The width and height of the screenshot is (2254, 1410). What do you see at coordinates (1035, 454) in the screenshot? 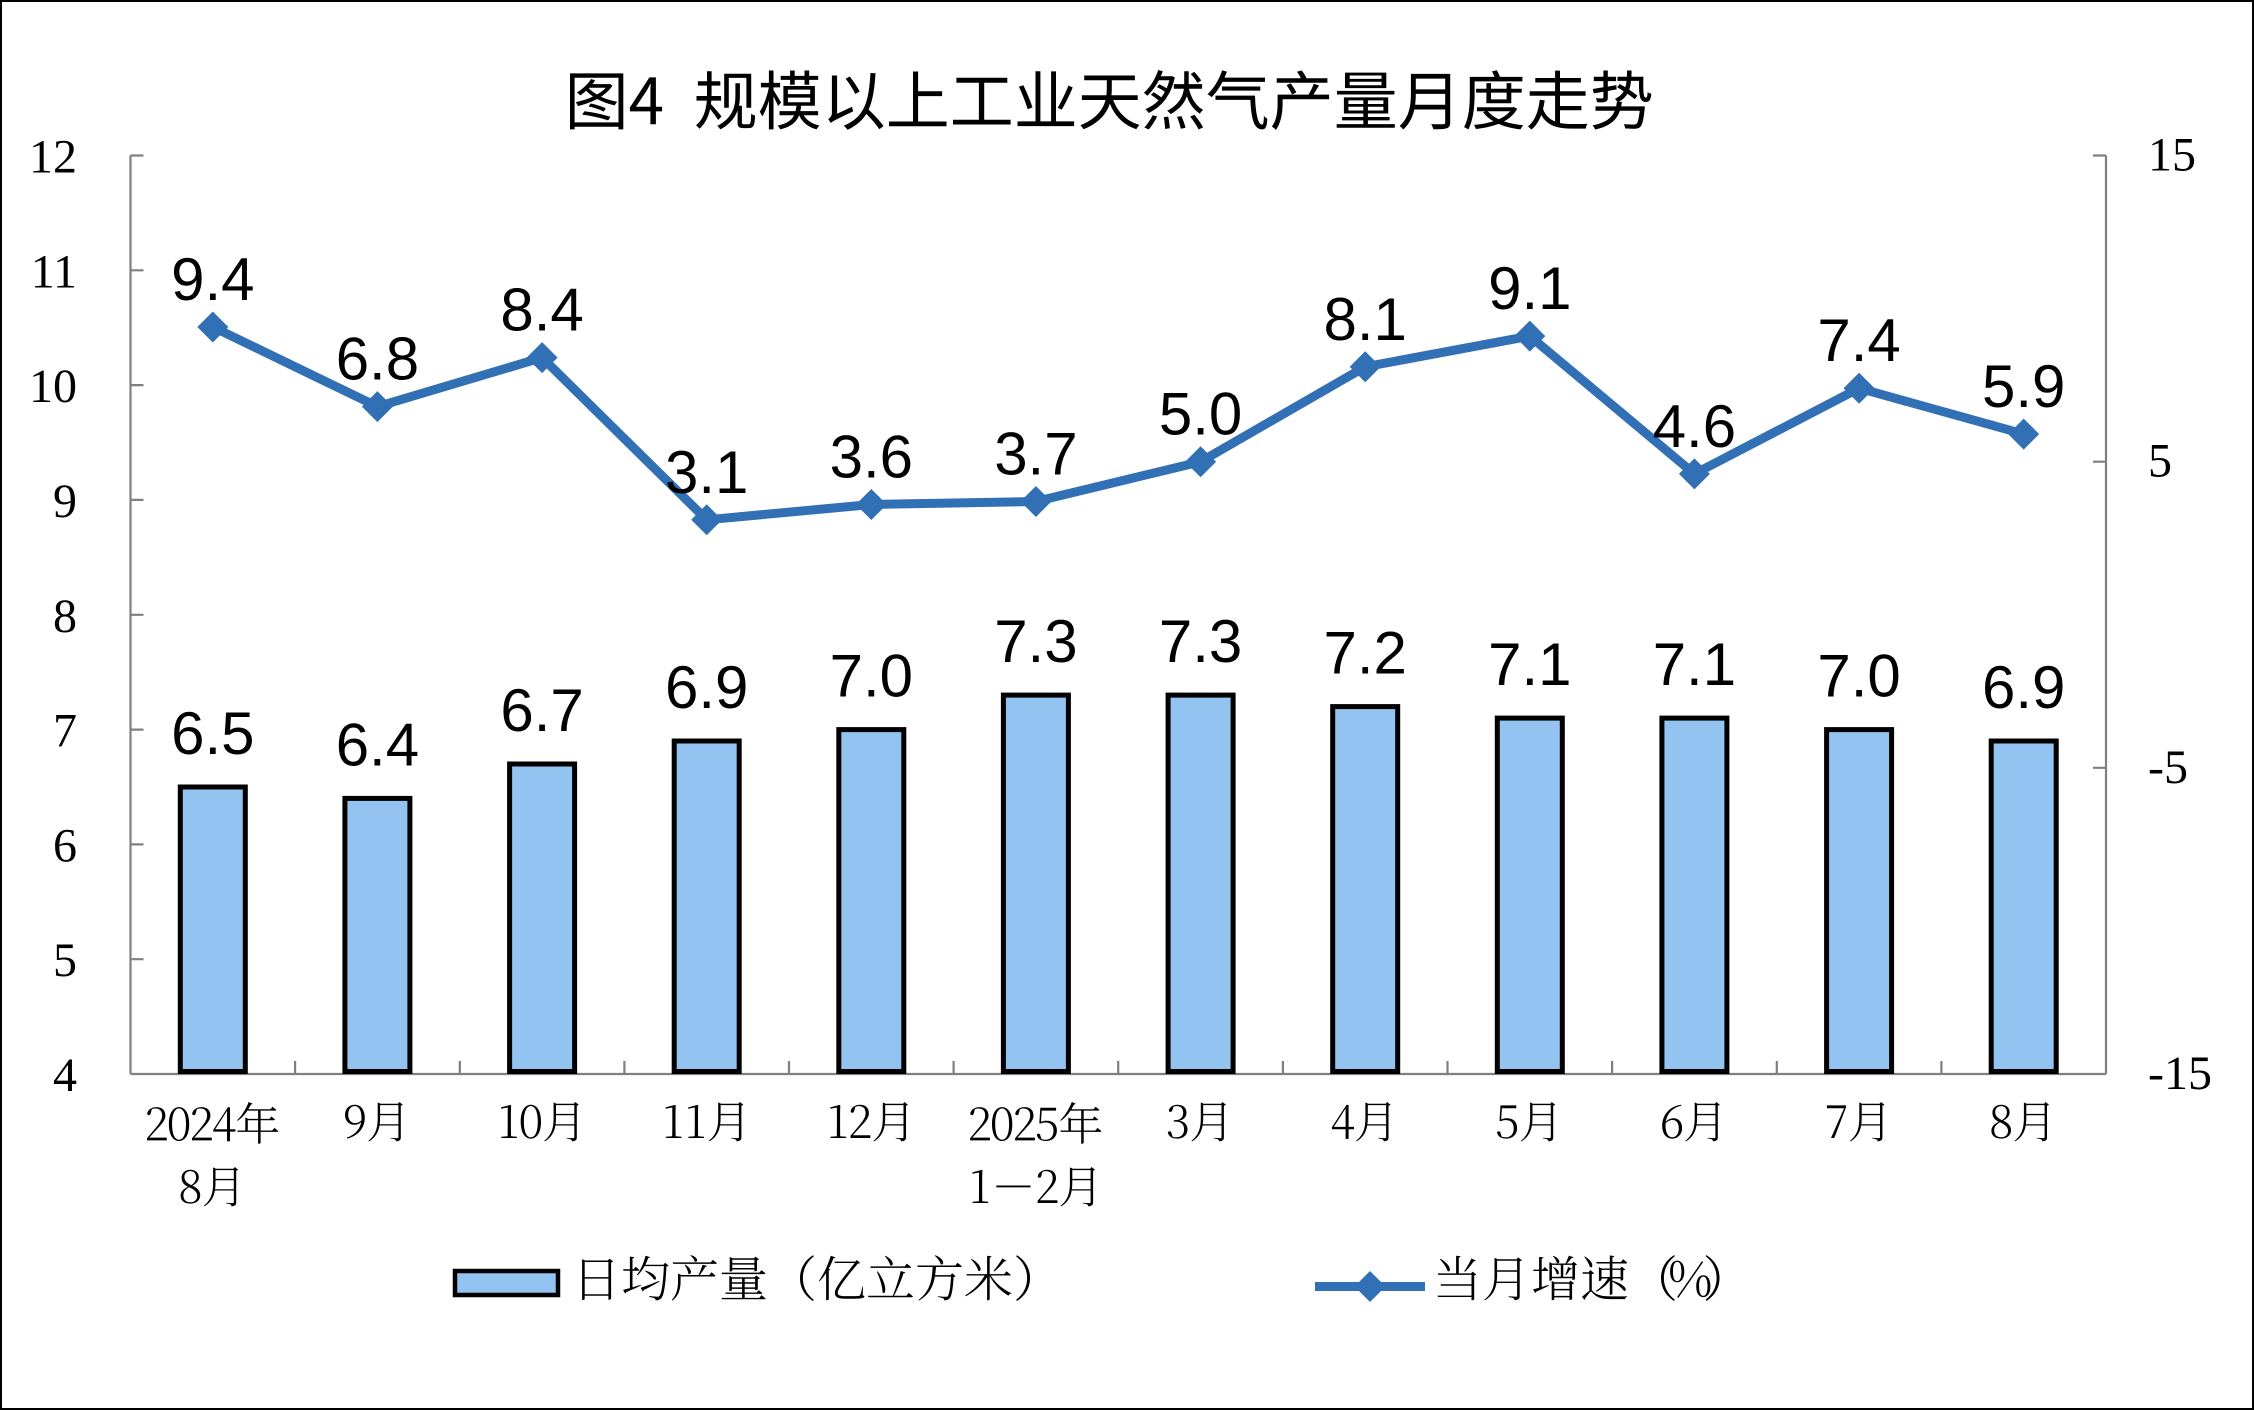
I see `svg-text: 3.7` at bounding box center [1035, 454].